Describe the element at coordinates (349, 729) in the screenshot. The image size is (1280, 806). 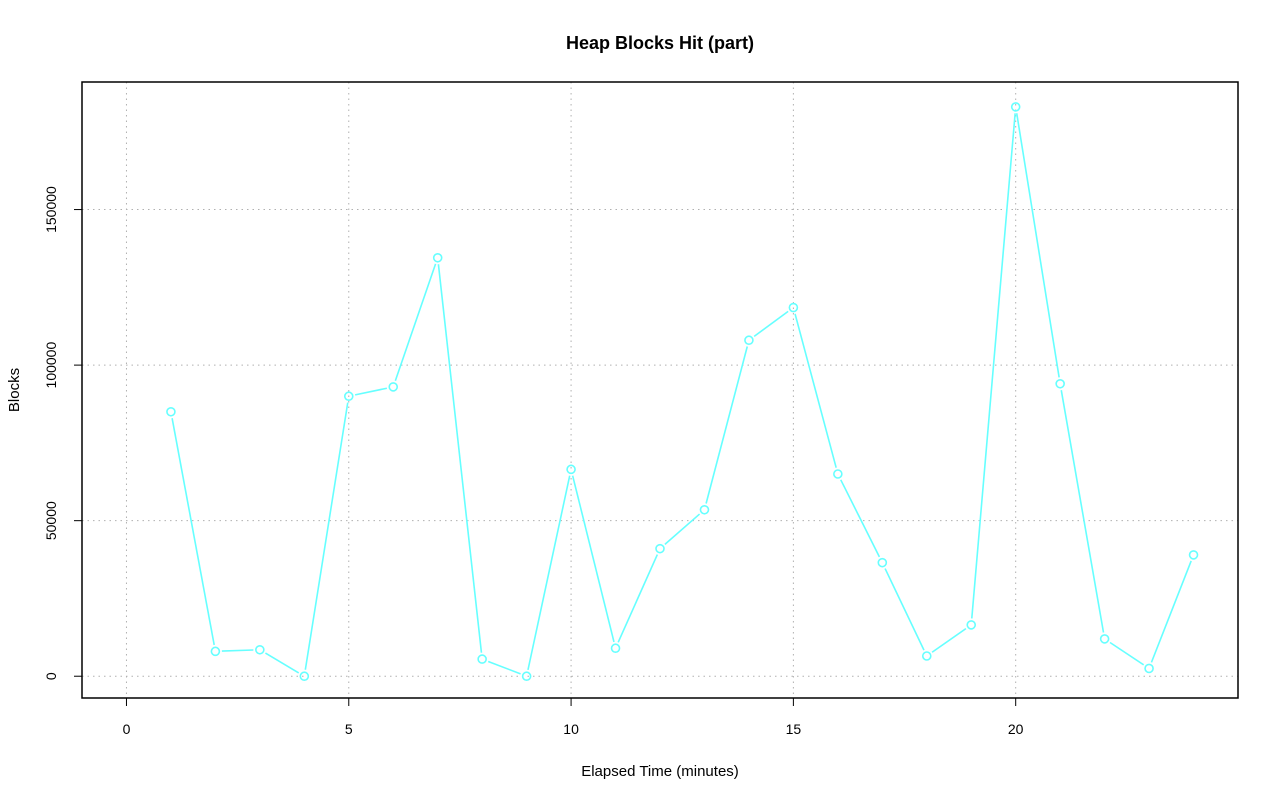
I see `x-tick-label: 5` at that location.